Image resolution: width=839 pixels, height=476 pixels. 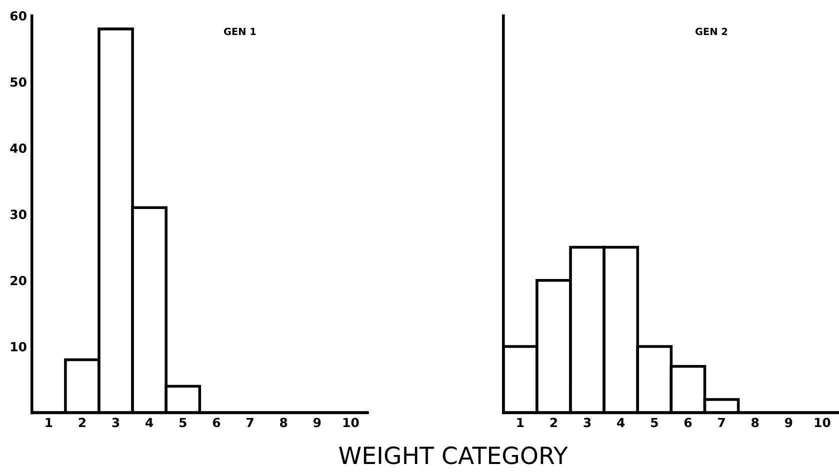 What do you see at coordinates (453, 455) in the screenshot?
I see `x-axis-title: WEIGHT CATEGORY` at bounding box center [453, 455].